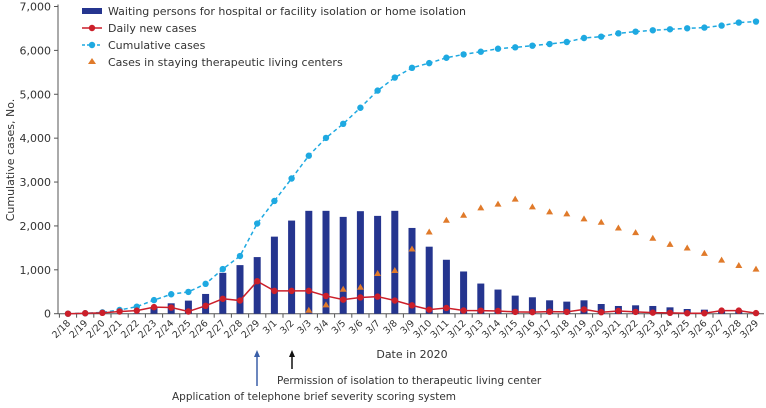  I want to click on x-tick-label: 3/20, so click(594, 329).